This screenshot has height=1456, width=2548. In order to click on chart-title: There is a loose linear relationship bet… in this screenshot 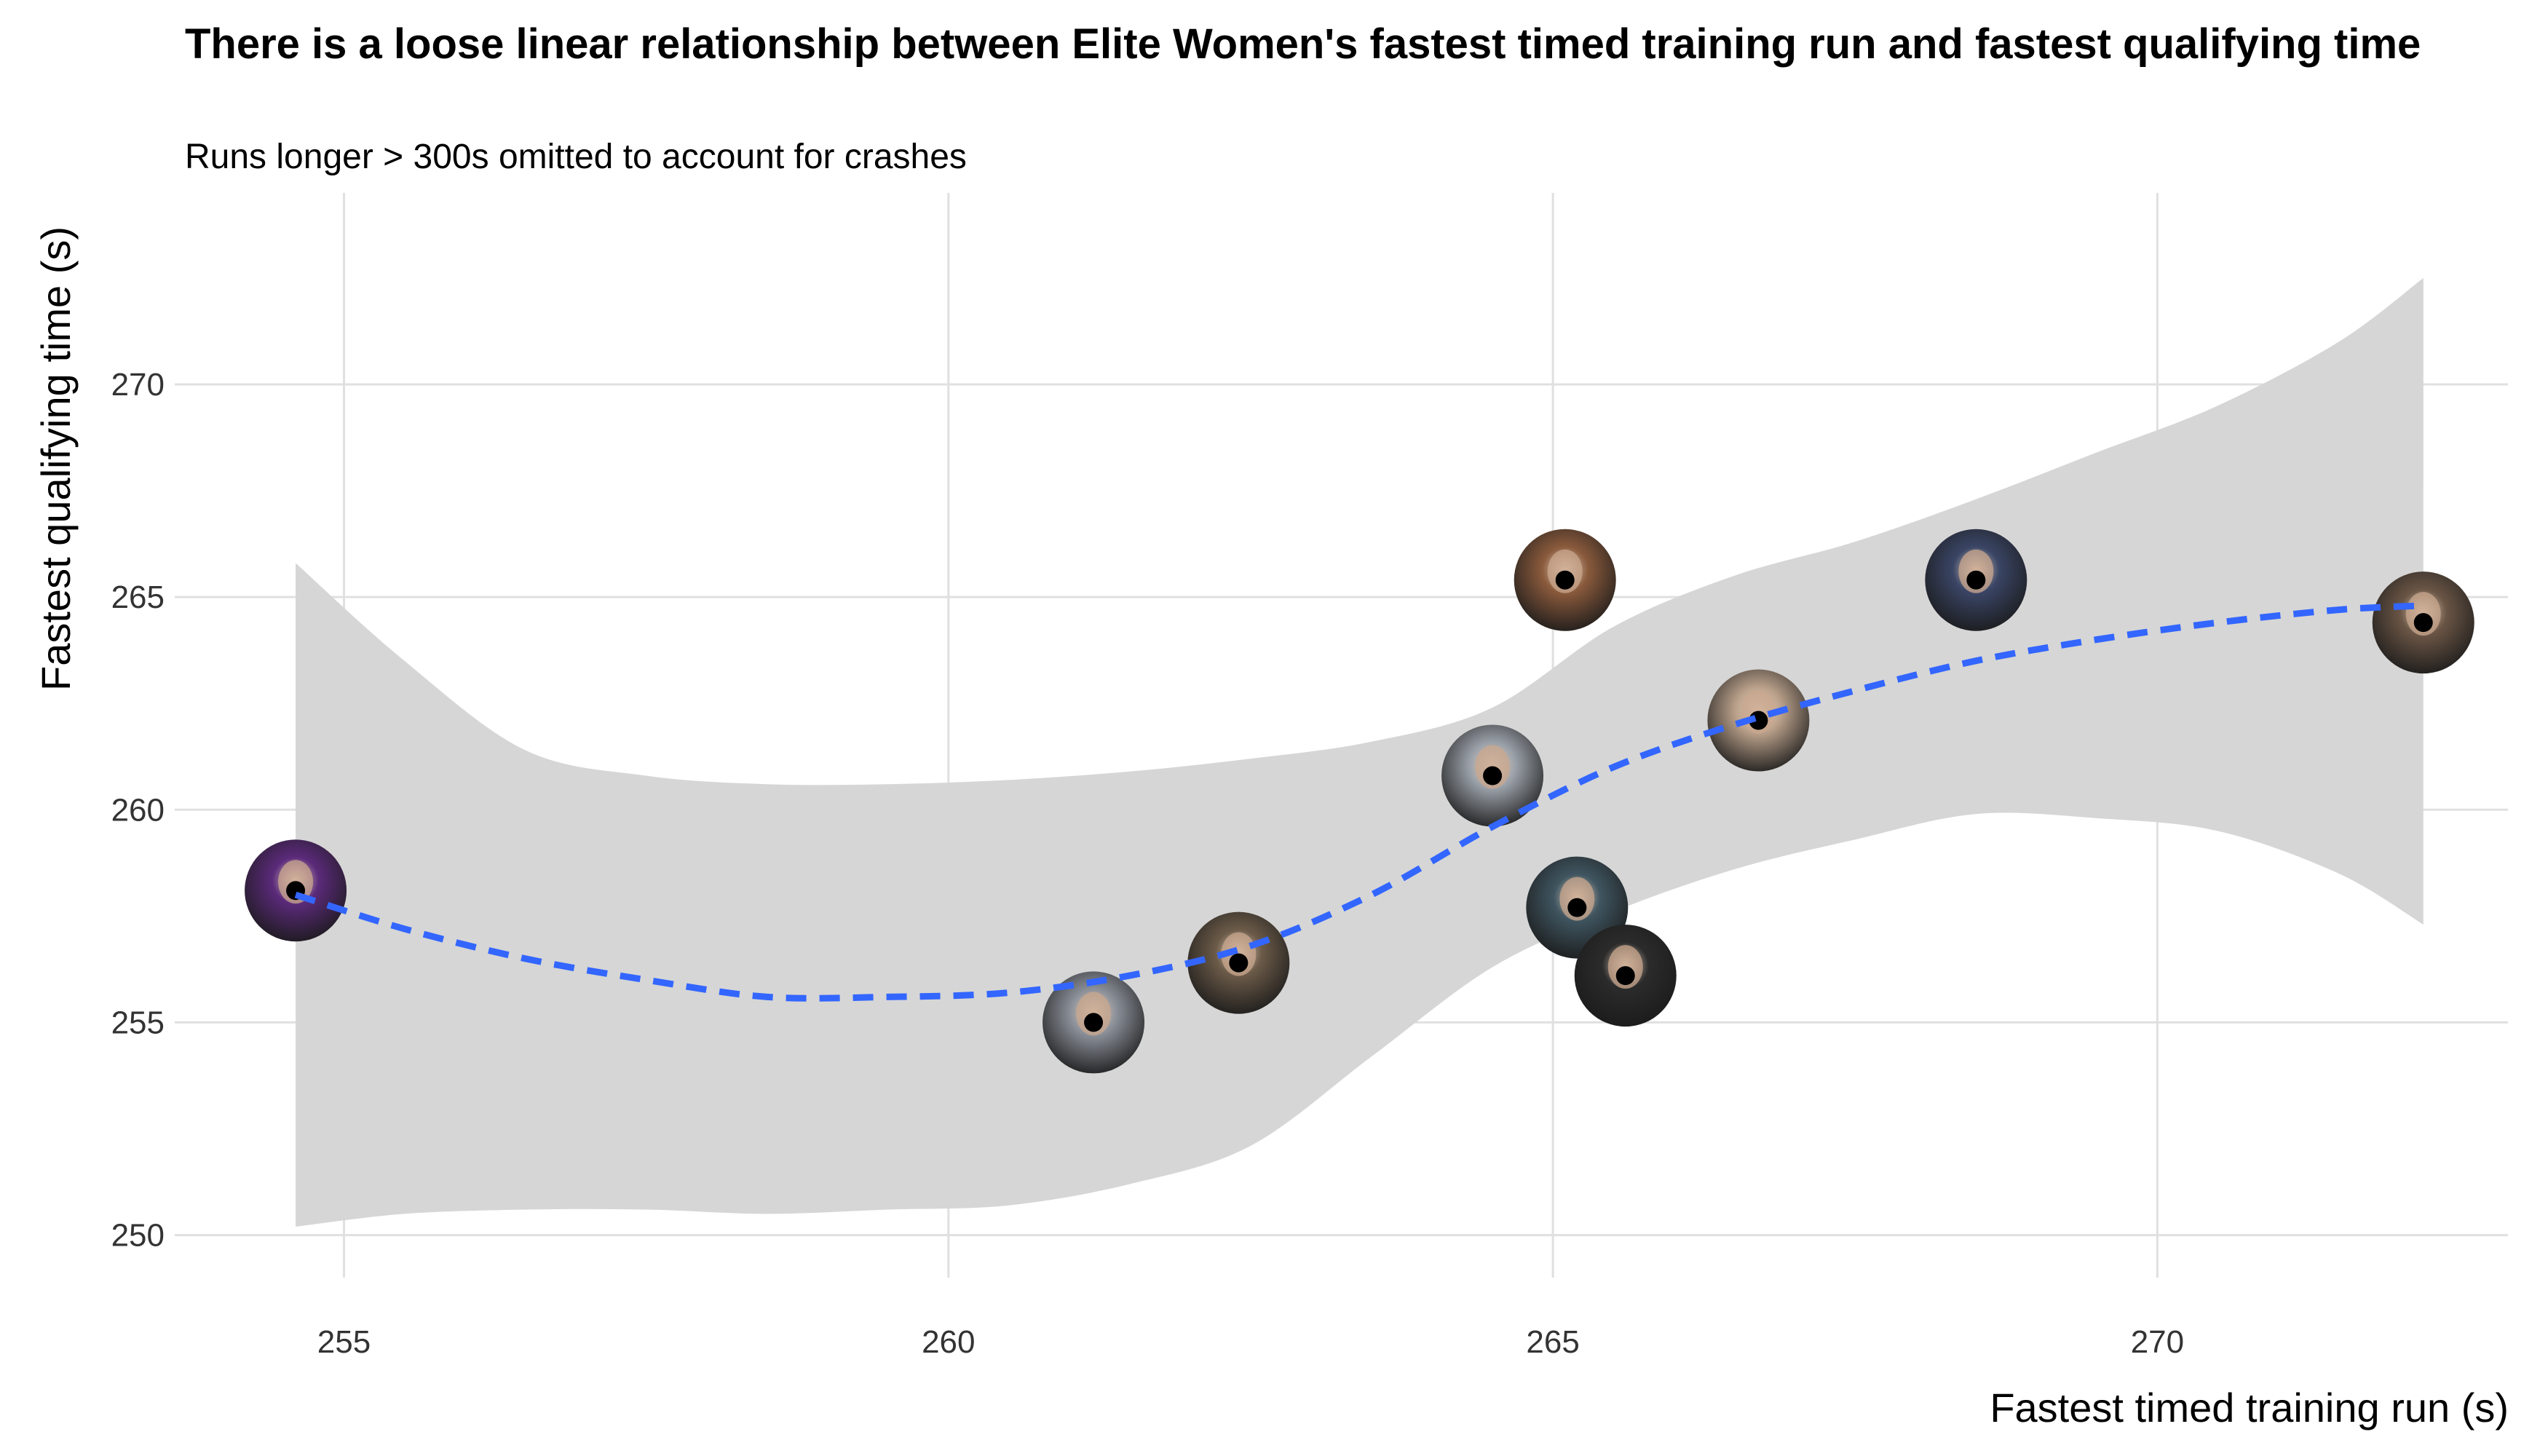, I will do `click(1303, 44)`.